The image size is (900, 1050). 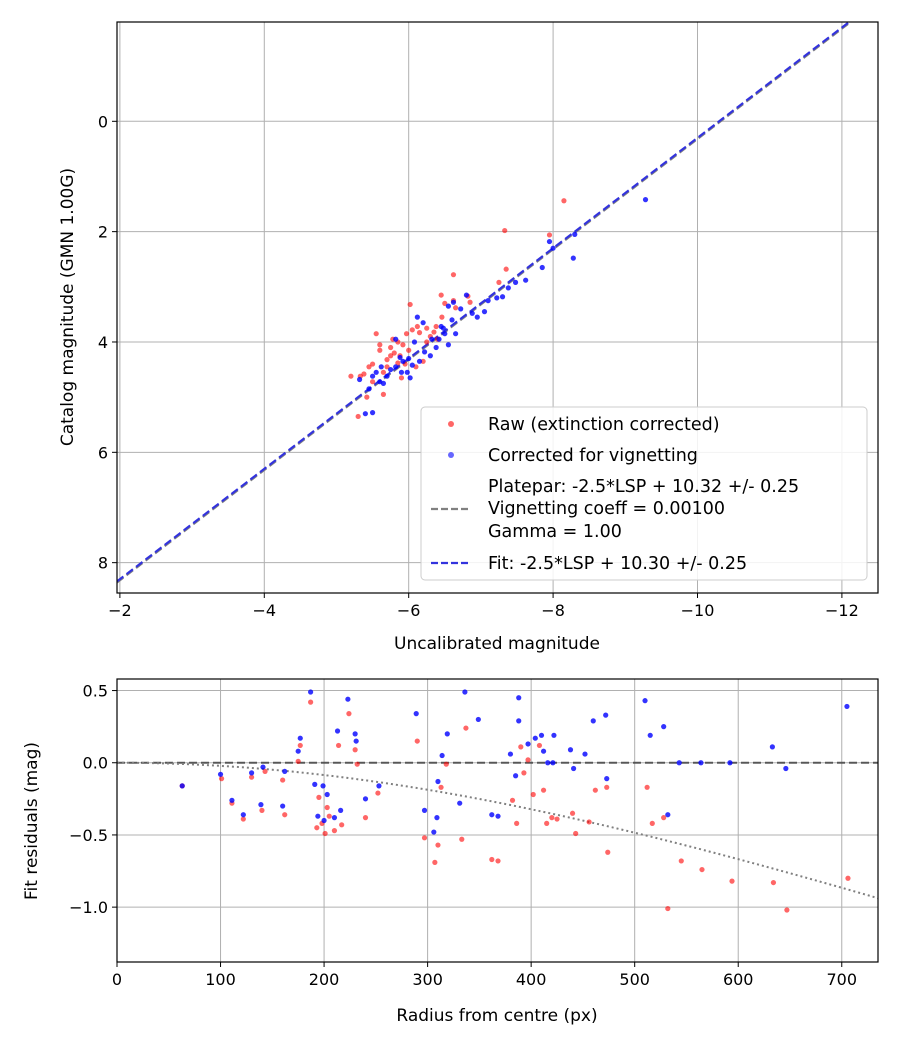 What do you see at coordinates (497, 830) in the screenshot?
I see `vignetting-curve` at bounding box center [497, 830].